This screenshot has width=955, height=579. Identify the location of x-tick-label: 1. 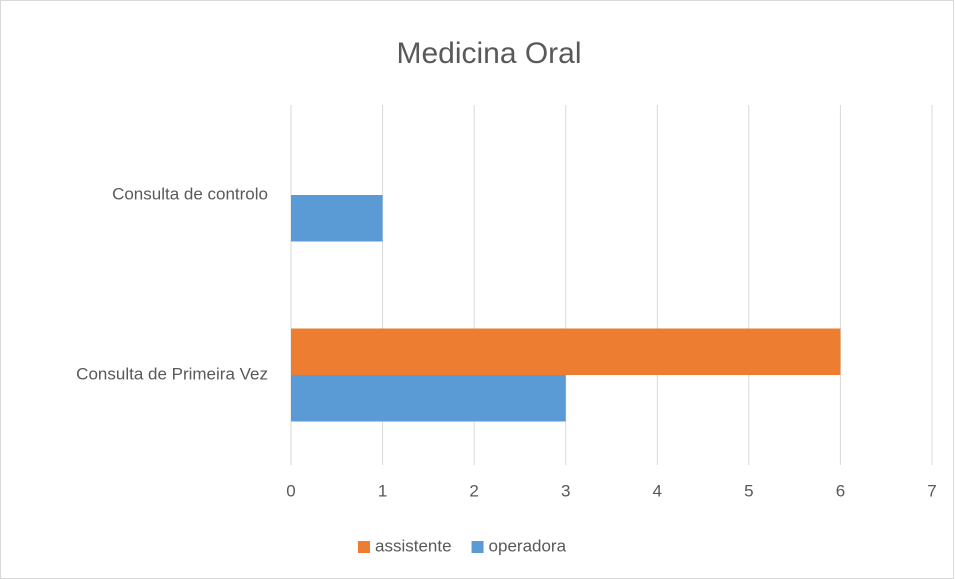
(382, 490).